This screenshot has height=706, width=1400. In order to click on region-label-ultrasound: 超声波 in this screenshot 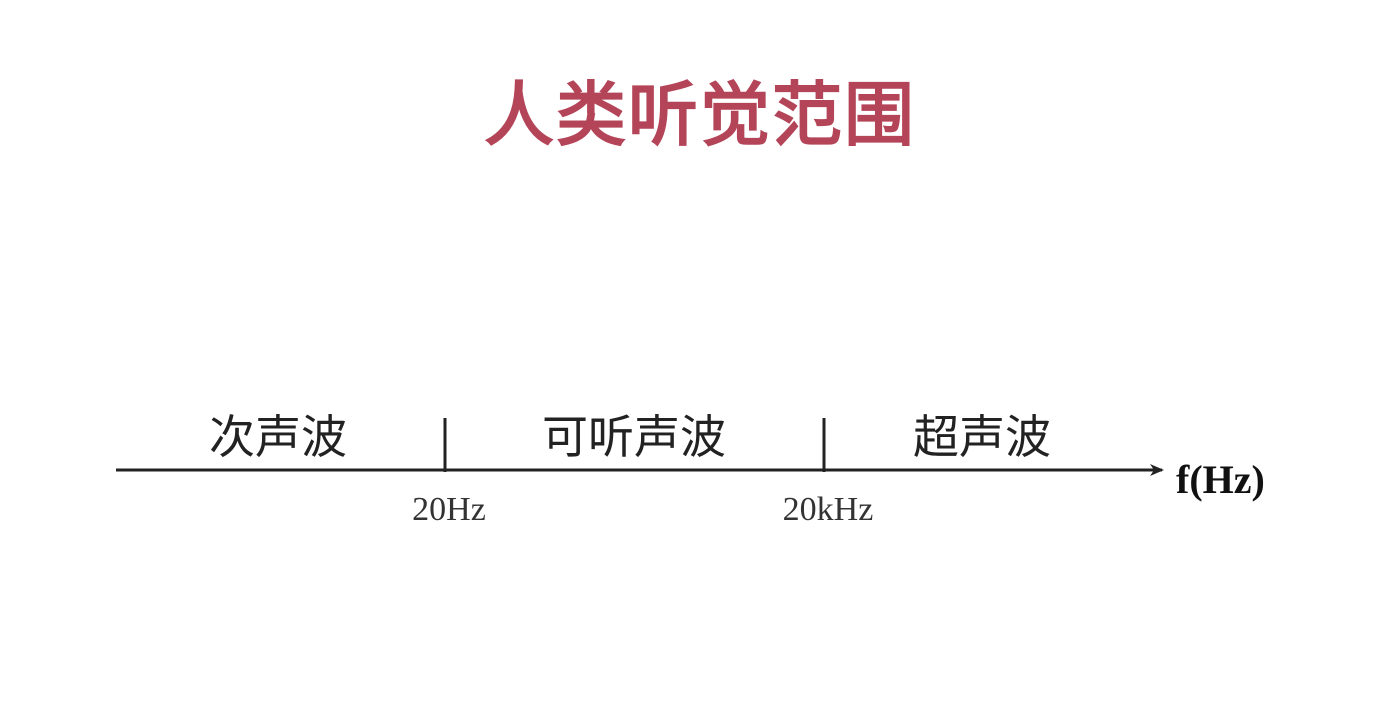, I will do `click(982, 437)`.